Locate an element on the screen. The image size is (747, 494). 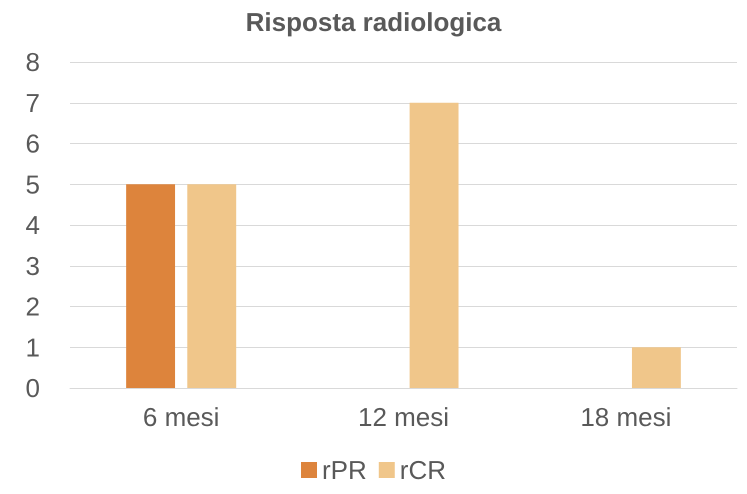
legend-label: rPR is located at coordinates (344, 470).